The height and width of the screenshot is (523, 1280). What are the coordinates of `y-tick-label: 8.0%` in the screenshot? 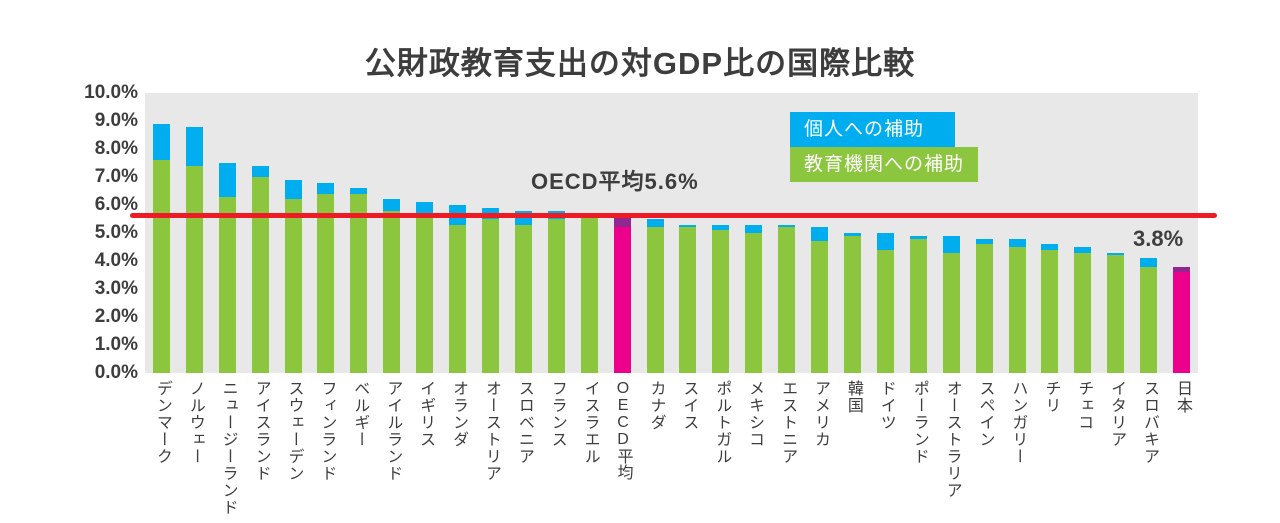 It's located at (116, 148).